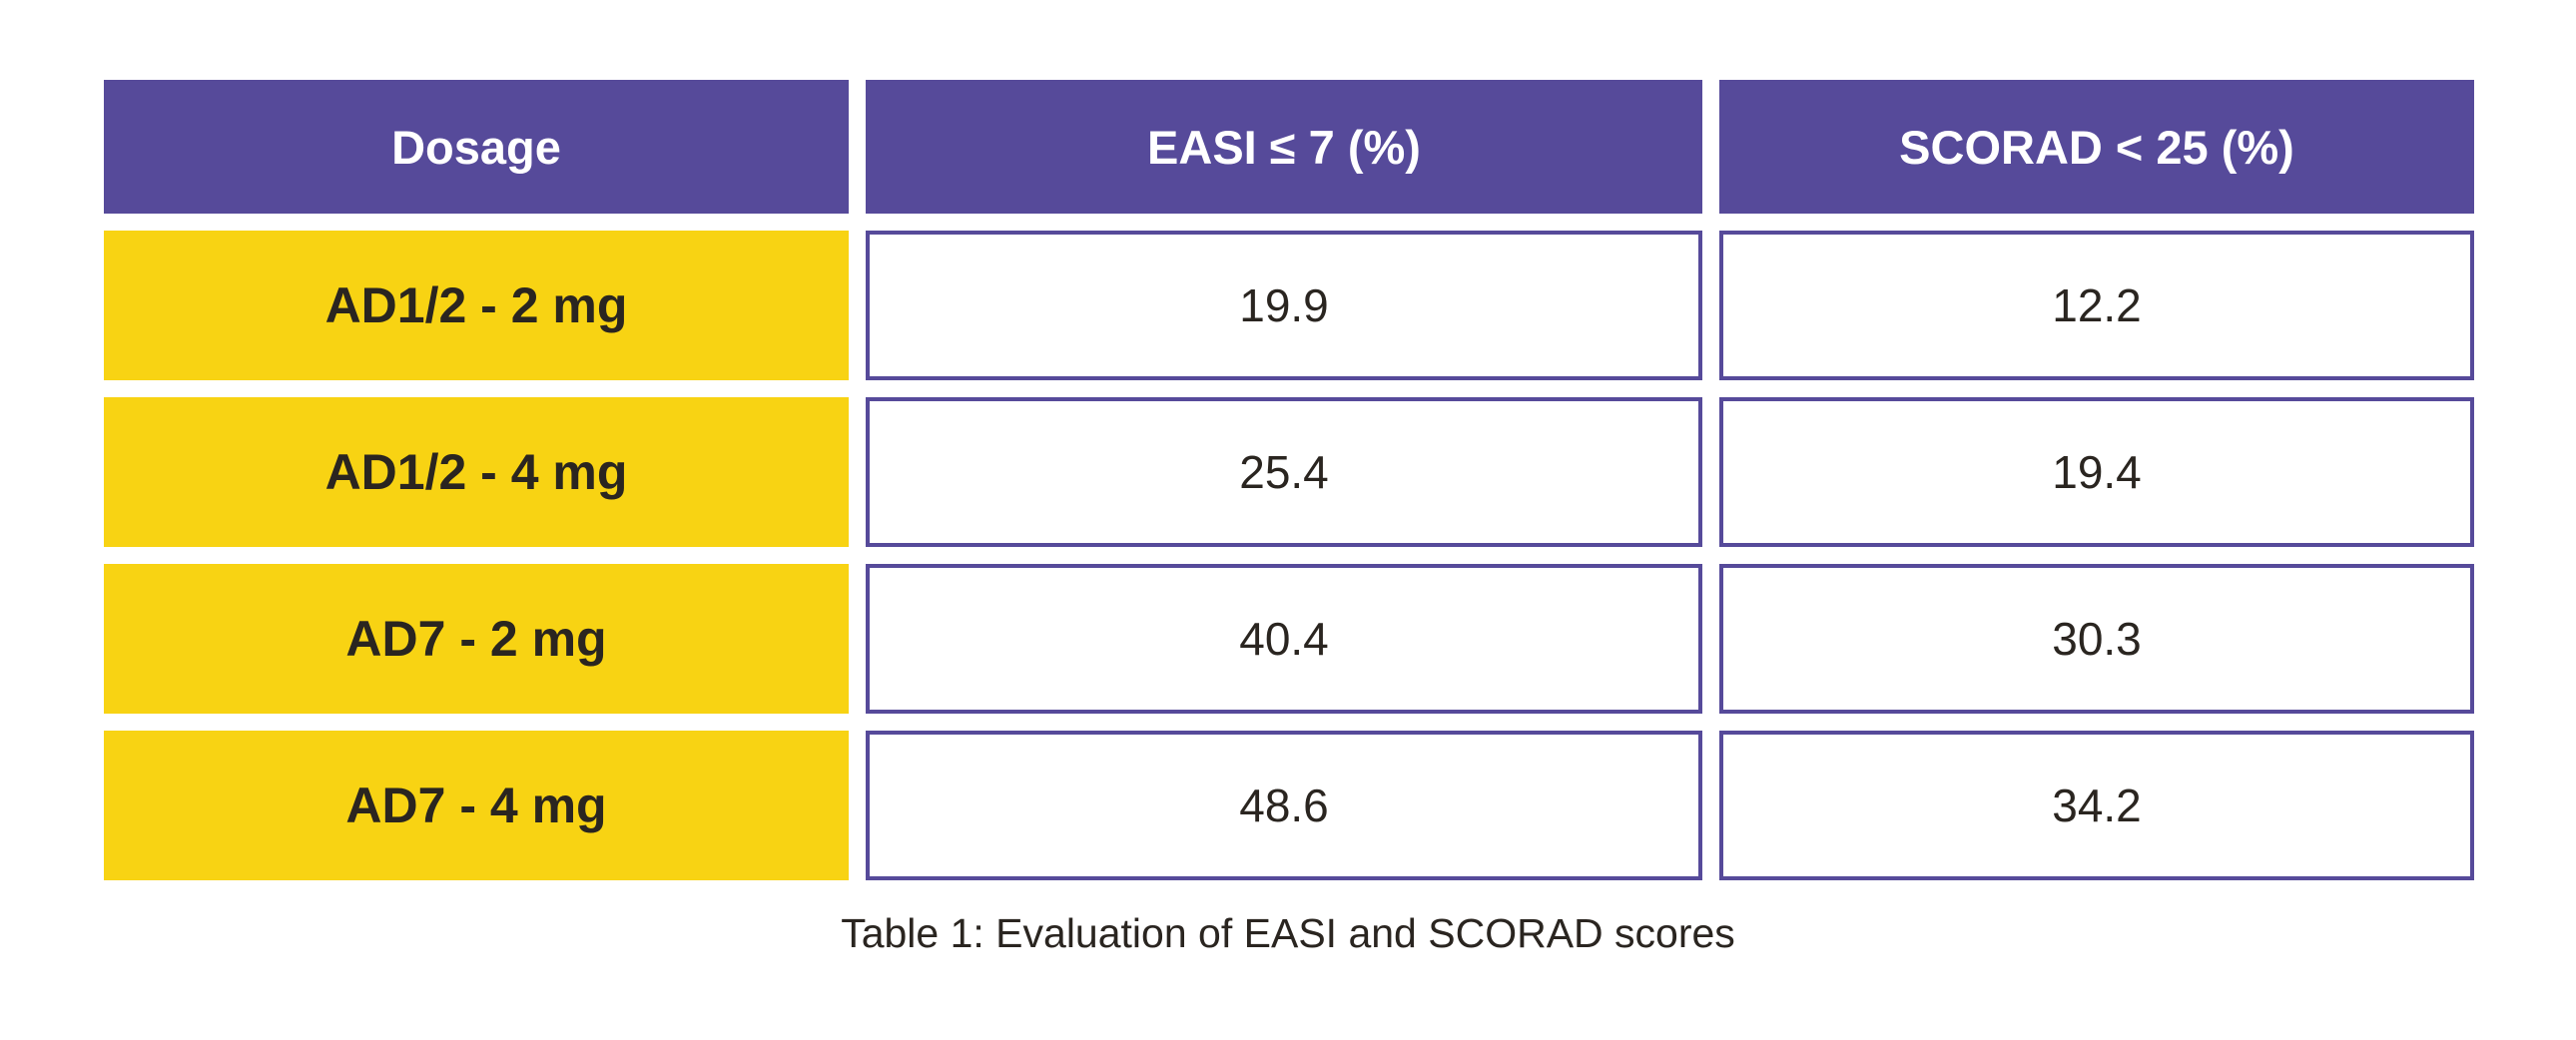 This screenshot has height=1040, width=2576. Describe the element at coordinates (476, 639) in the screenshot. I see `row-3-dosage: AD7 - 2 mg` at that location.